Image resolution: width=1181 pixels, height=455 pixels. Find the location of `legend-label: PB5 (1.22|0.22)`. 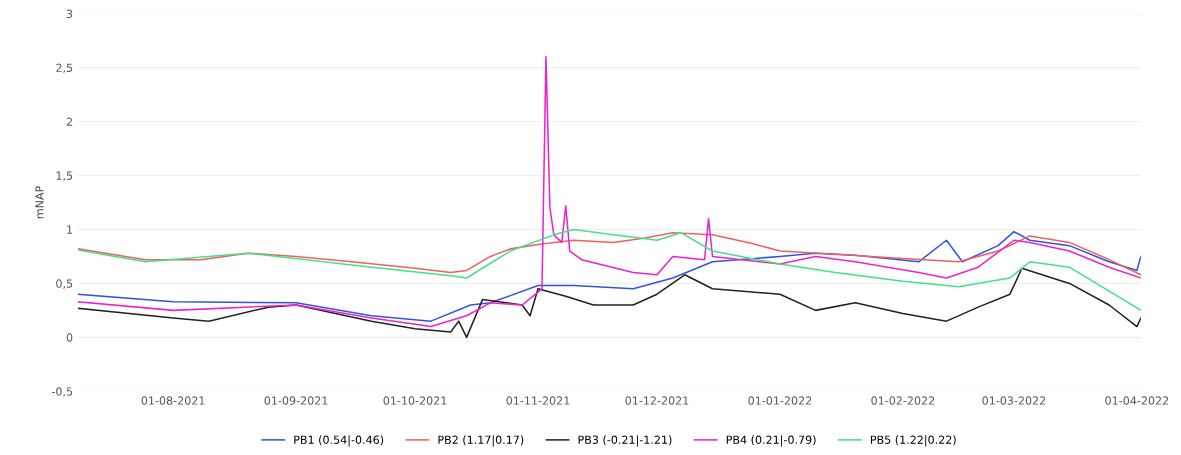

legend-label: PB5 (1.22|0.22) is located at coordinates (913, 441).